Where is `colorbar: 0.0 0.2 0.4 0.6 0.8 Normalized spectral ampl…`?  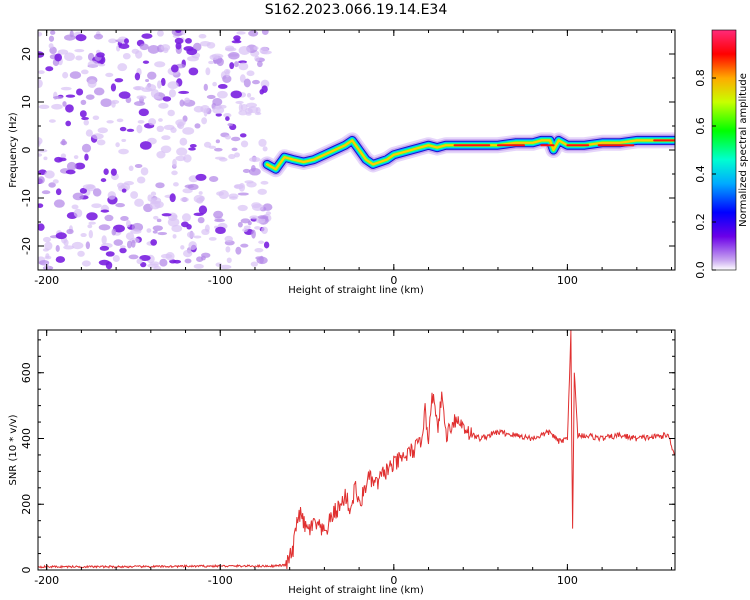
colorbar: 0.0 0.2 0.4 0.6 0.8 Normalized spectral ampl… is located at coordinates (721, 154).